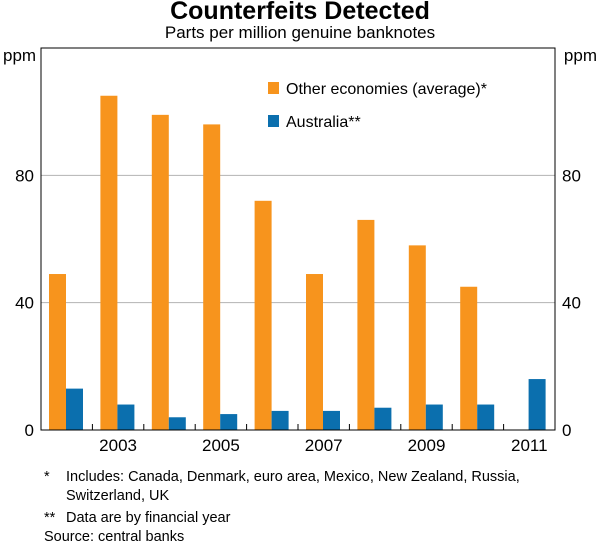 This screenshot has width=600, height=547. What do you see at coordinates (29, 430) in the screenshot?
I see `y-tick-label-left-0: 0` at bounding box center [29, 430].